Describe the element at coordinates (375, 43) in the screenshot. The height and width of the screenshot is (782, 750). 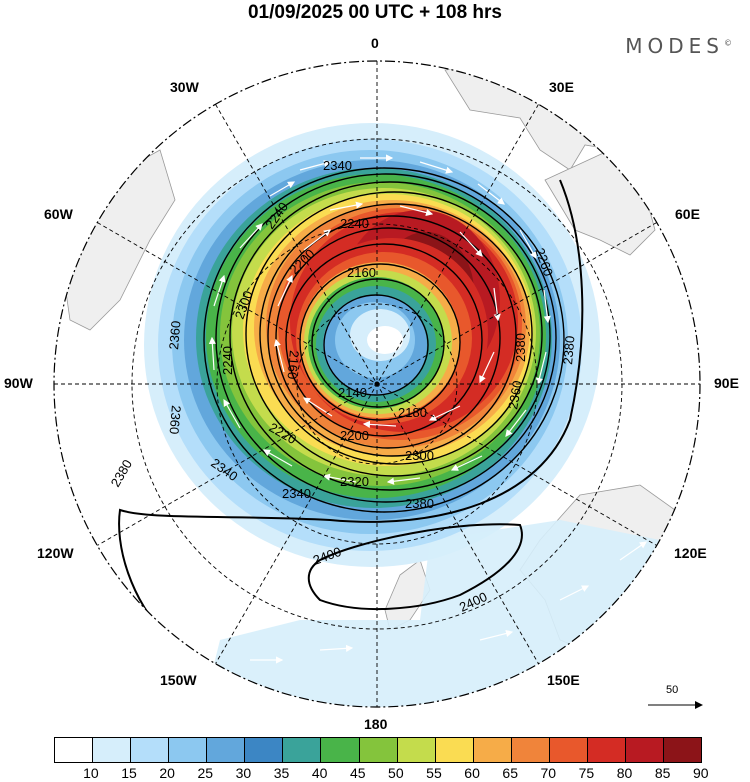
I see `lon-label-0: 0` at that location.